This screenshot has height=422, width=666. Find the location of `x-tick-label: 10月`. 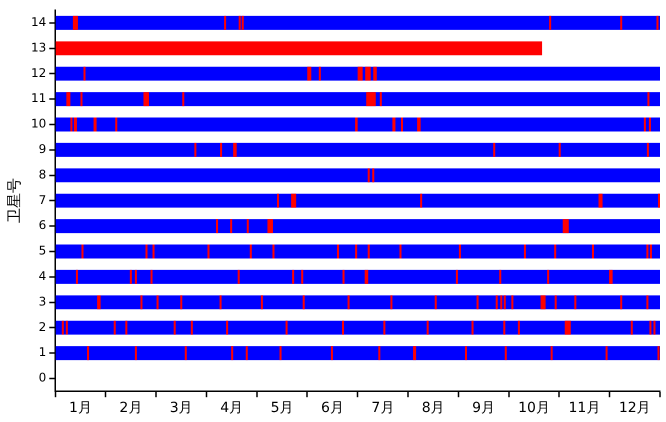

x-tick-label: 10月 is located at coordinates (534, 408).